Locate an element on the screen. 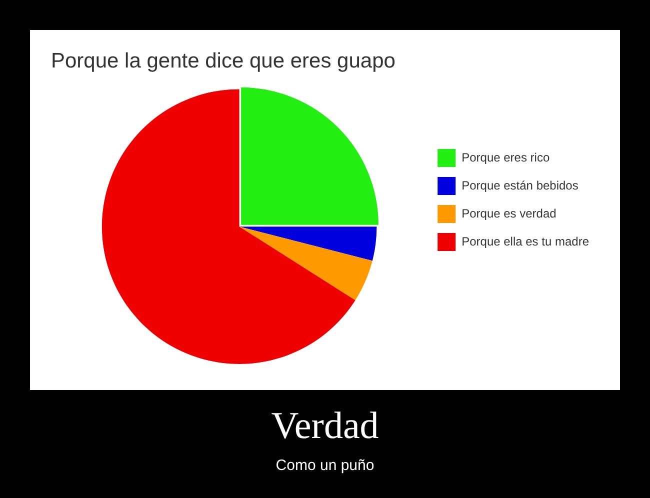  text: Verdad is located at coordinates (325, 426).